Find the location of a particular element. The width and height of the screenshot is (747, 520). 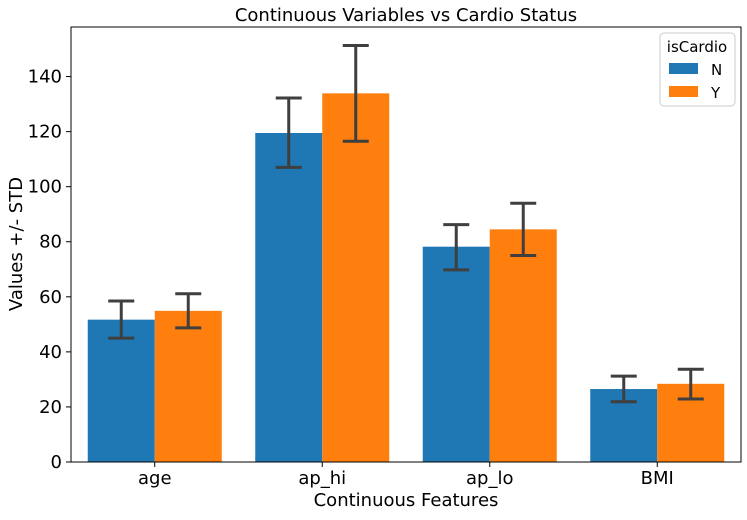

bar-ap_hi-N is located at coordinates (289, 297).